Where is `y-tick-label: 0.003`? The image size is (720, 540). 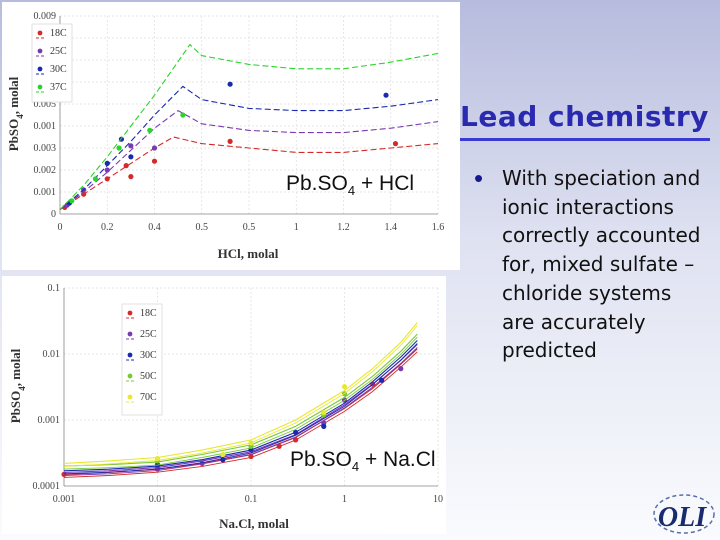
y-tick-label: 0.003 is located at coordinates (45, 148).